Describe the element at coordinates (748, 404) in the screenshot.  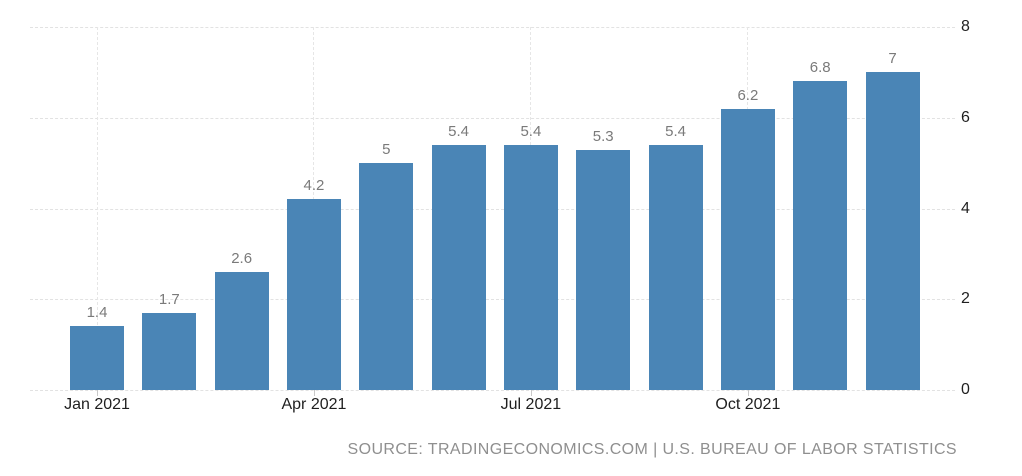
I see `x-axis-label: Oct 2021` at that location.